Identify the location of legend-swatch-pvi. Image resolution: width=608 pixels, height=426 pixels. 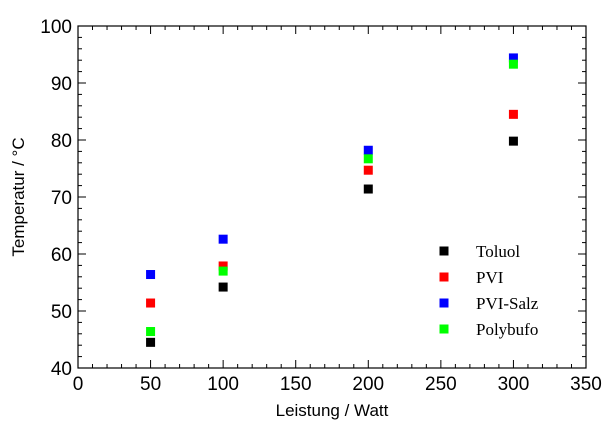
(444, 277).